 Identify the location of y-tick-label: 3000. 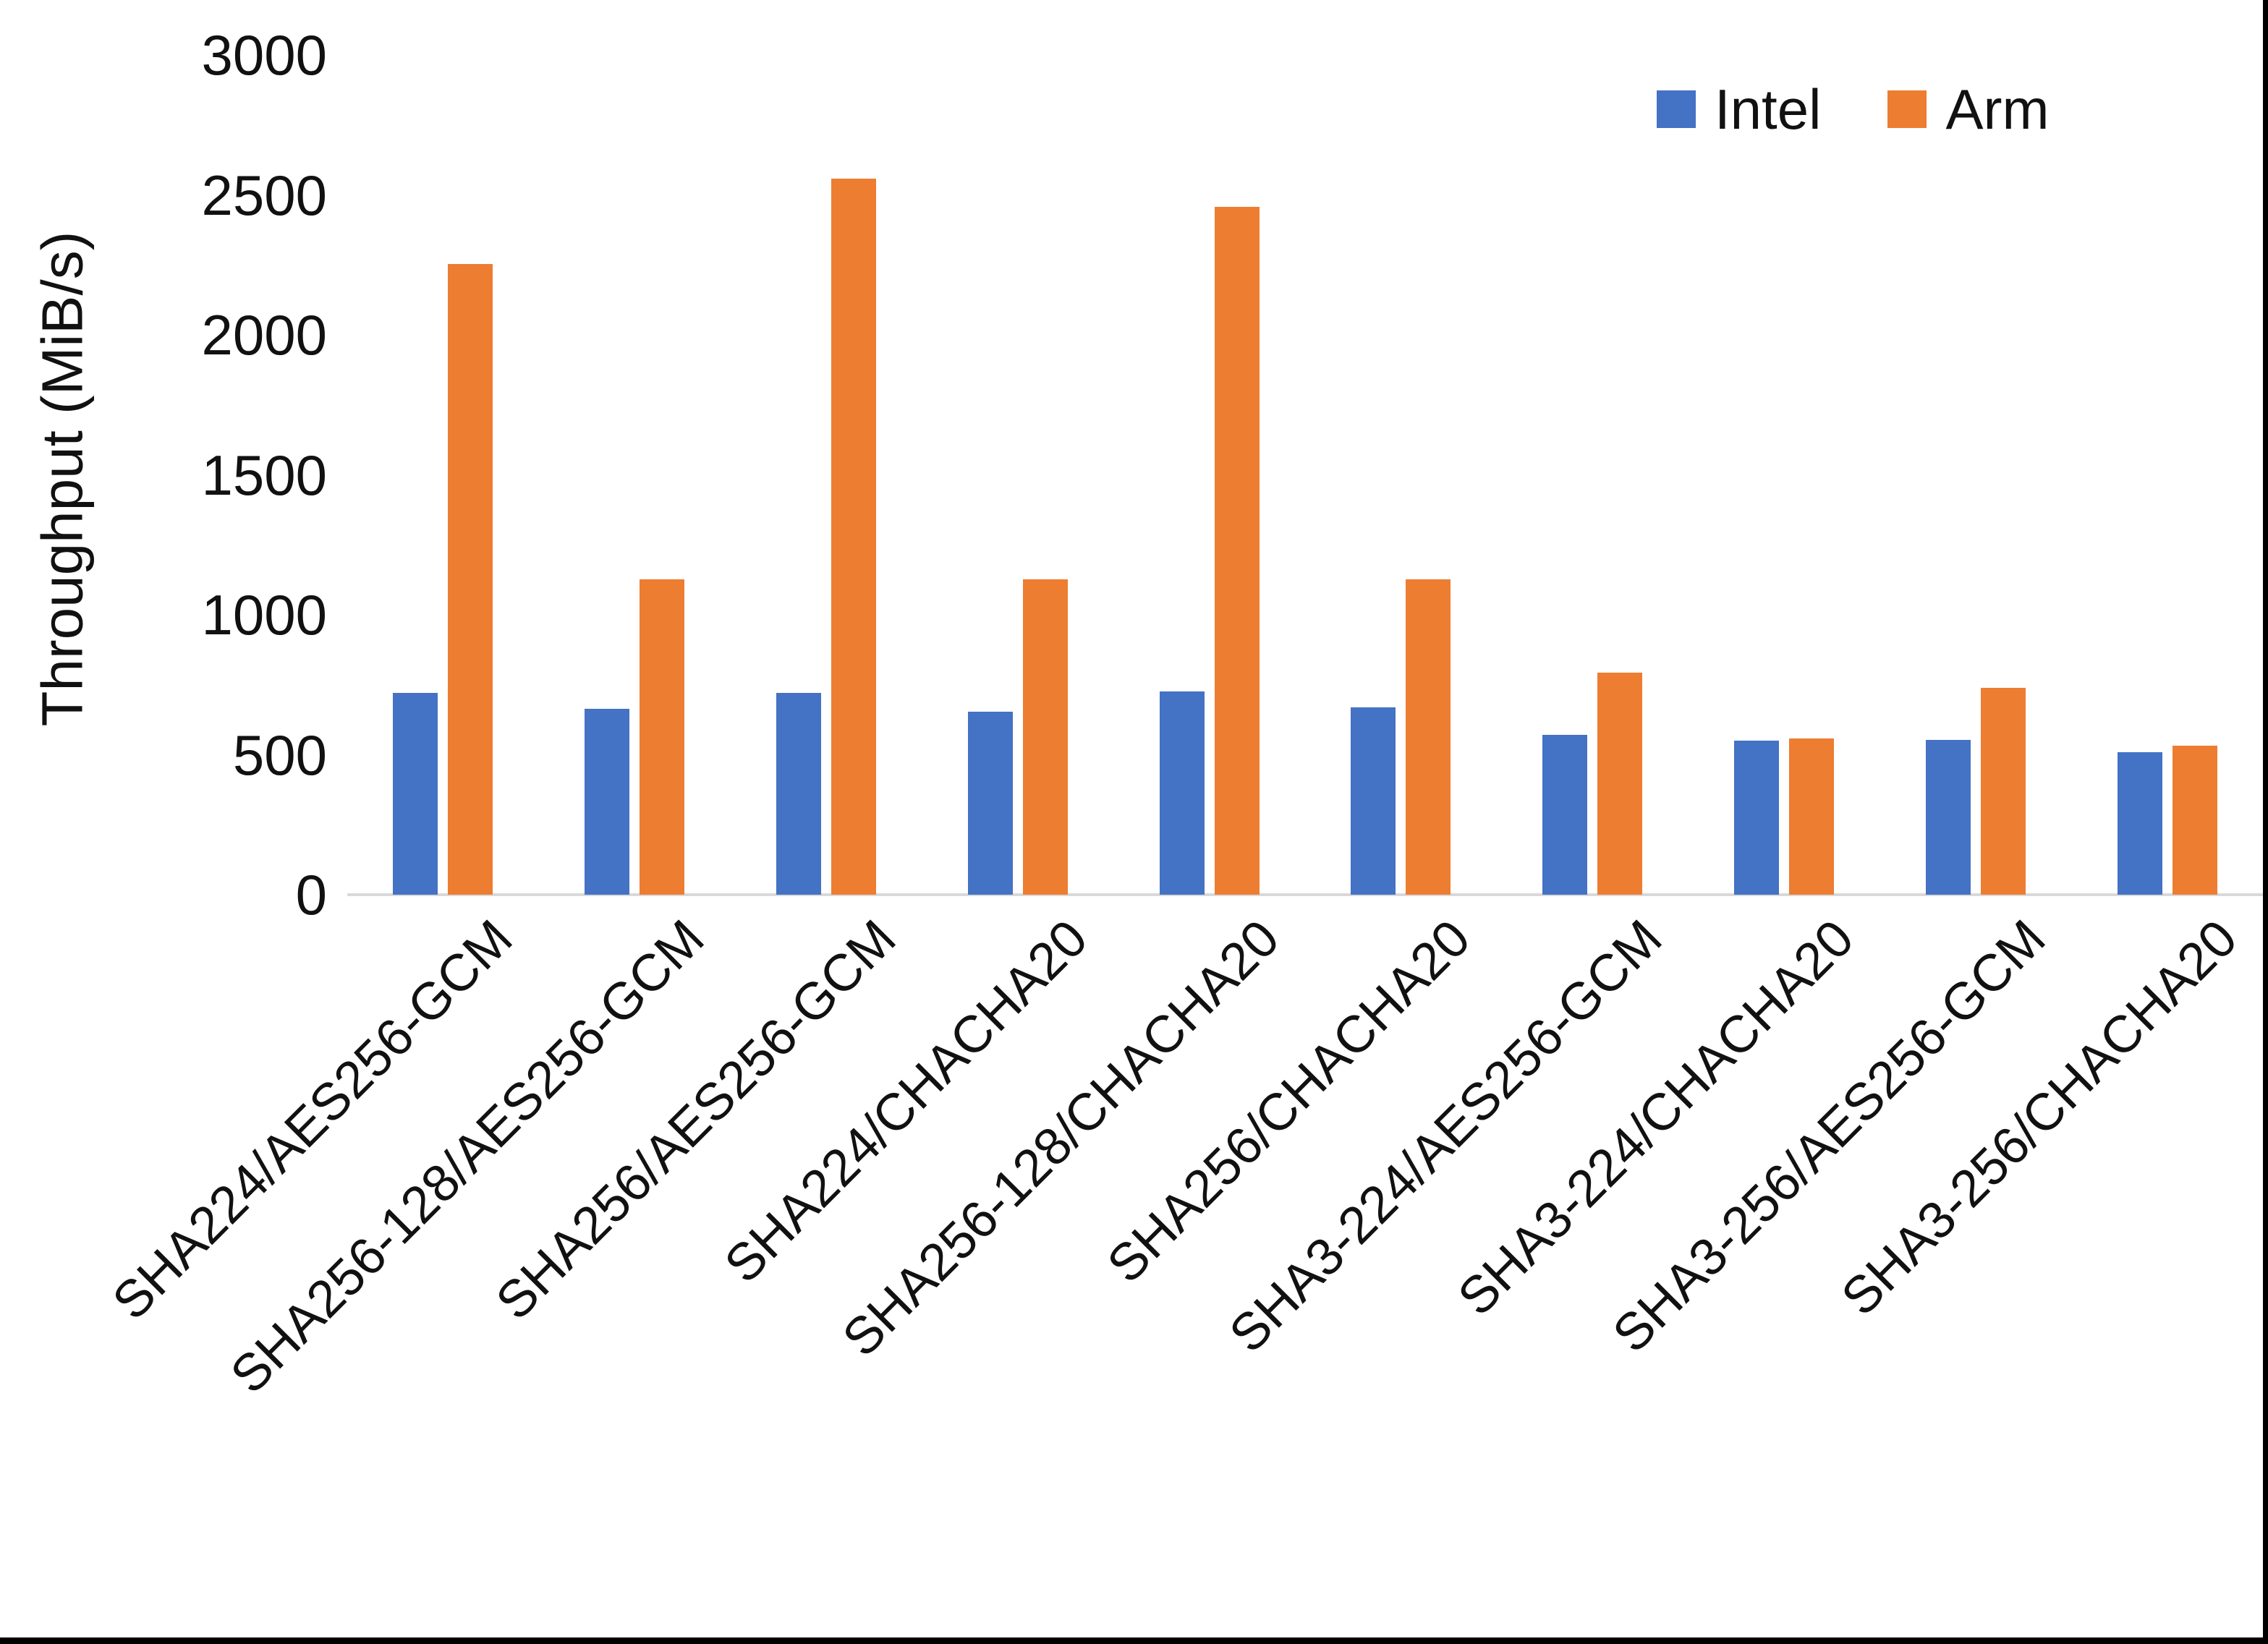
(264, 55).